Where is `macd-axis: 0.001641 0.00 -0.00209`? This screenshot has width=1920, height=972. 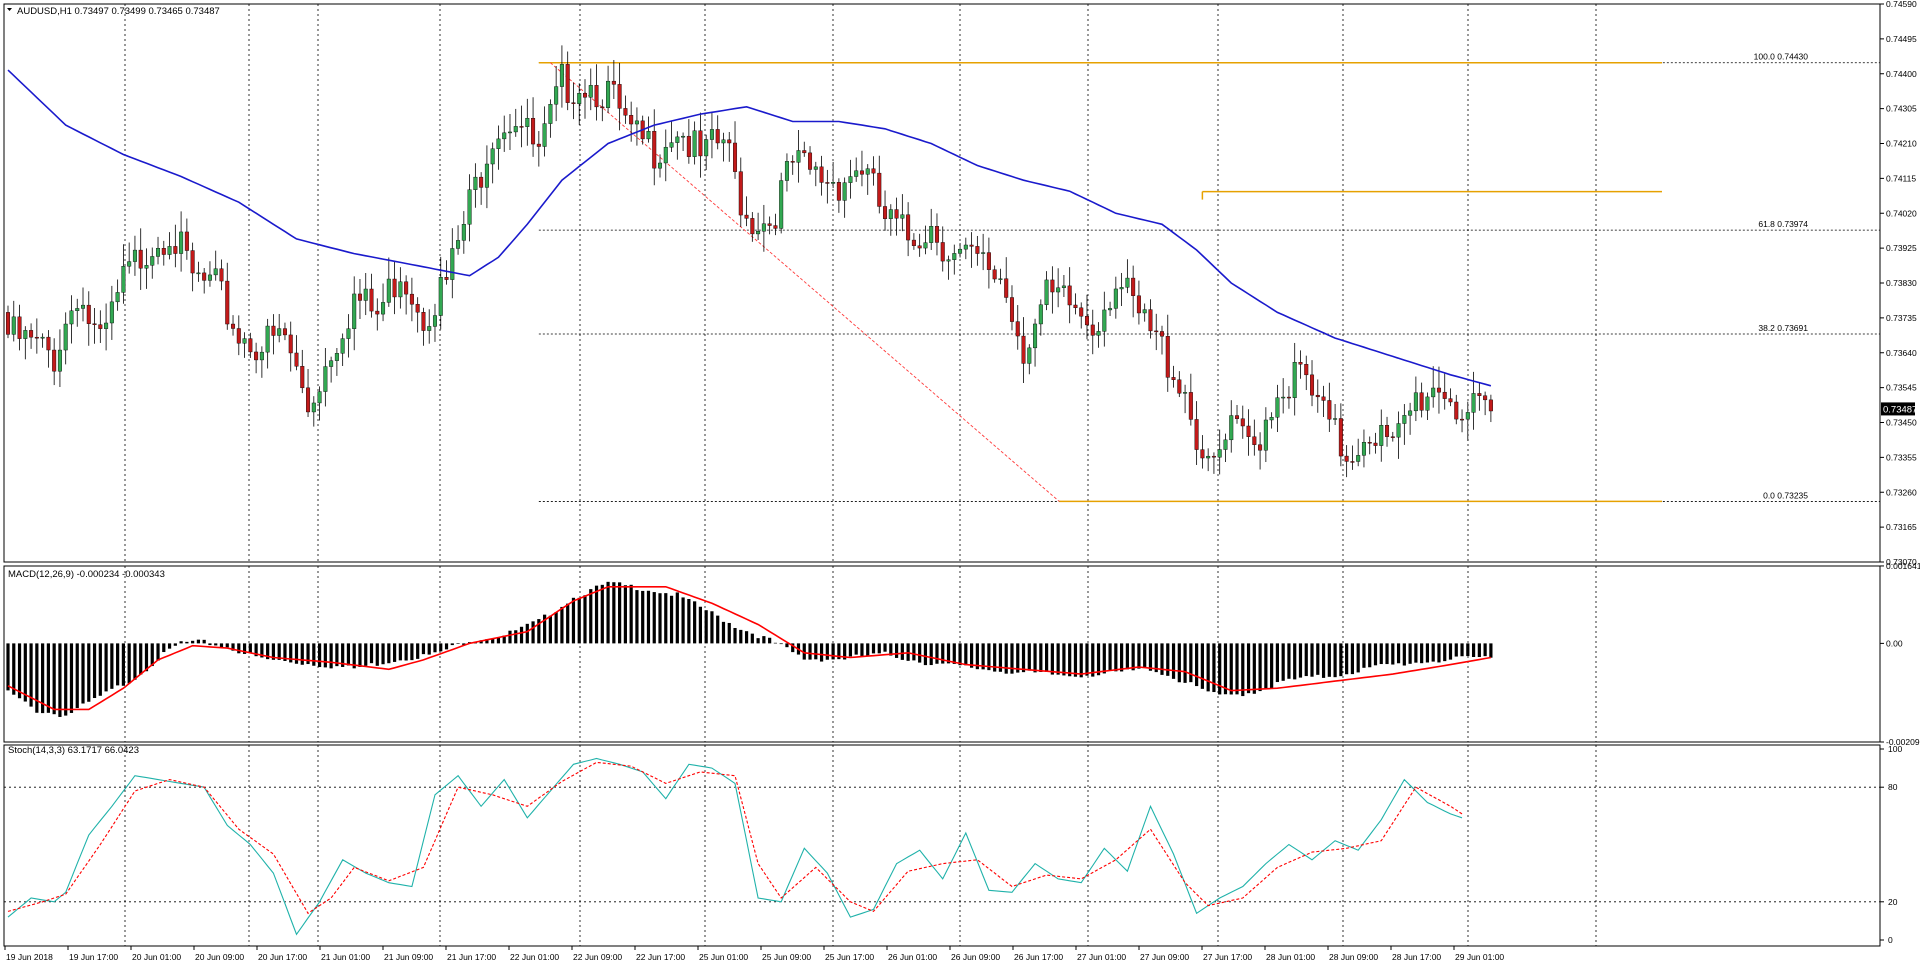
macd-axis: 0.001641 0.00 -0.00209 is located at coordinates (1900, 654).